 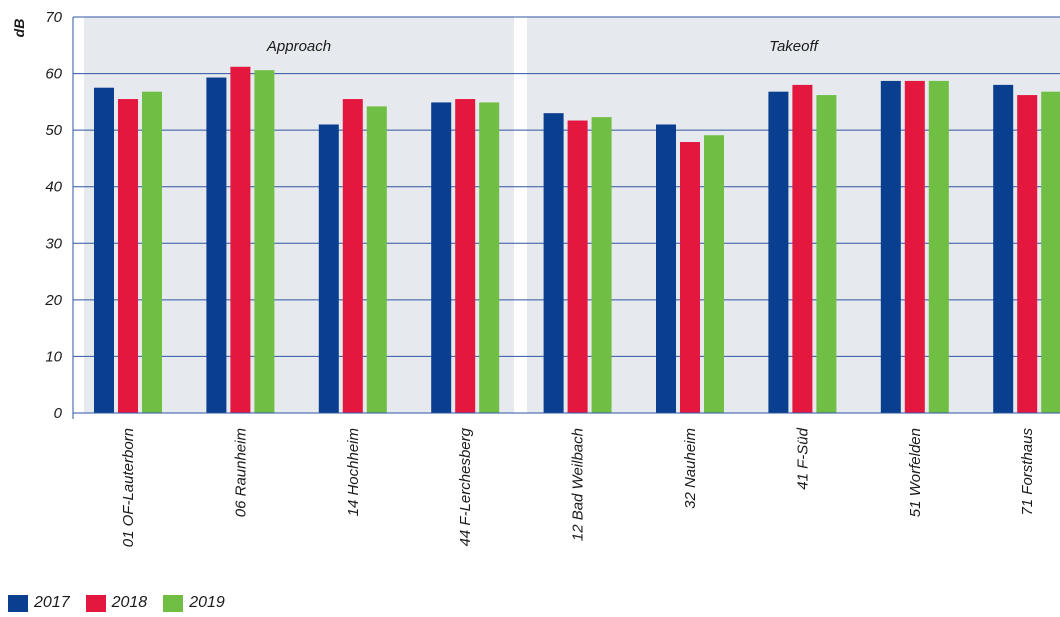 What do you see at coordinates (915, 472) in the screenshot?
I see `x-tick-label: 51 Worfelden` at bounding box center [915, 472].